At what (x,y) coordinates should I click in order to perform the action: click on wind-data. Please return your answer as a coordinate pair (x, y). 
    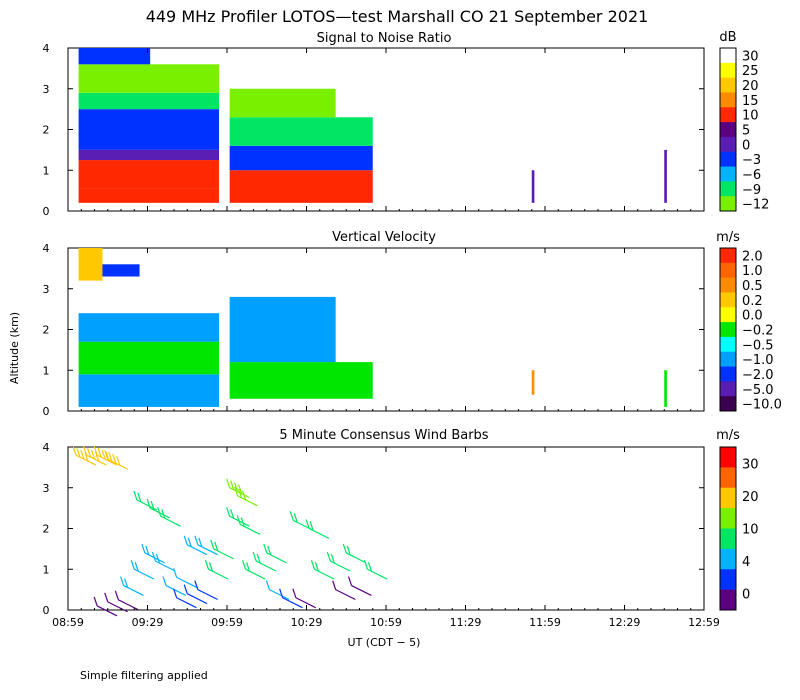
    Looking at the image, I should click on (230, 531).